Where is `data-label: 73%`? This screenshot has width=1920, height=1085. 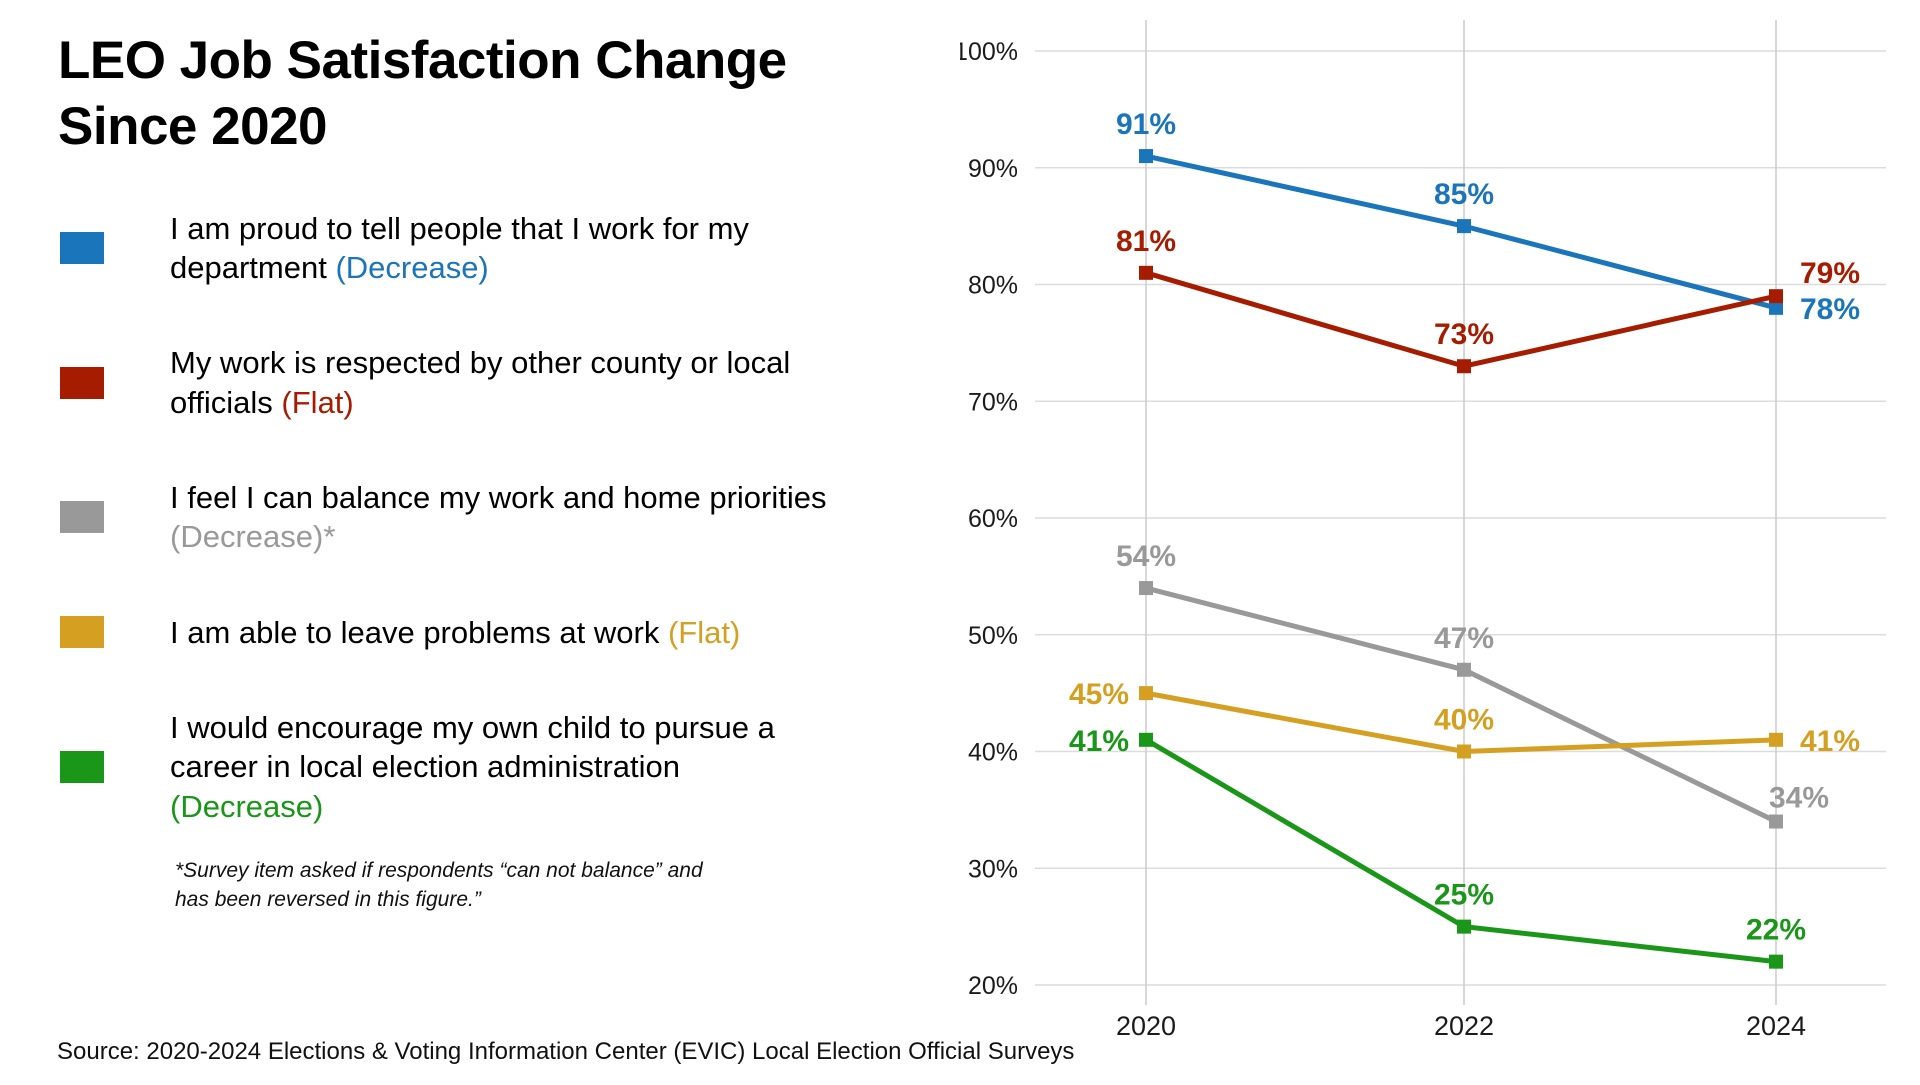
data-label: 73% is located at coordinates (1464, 334).